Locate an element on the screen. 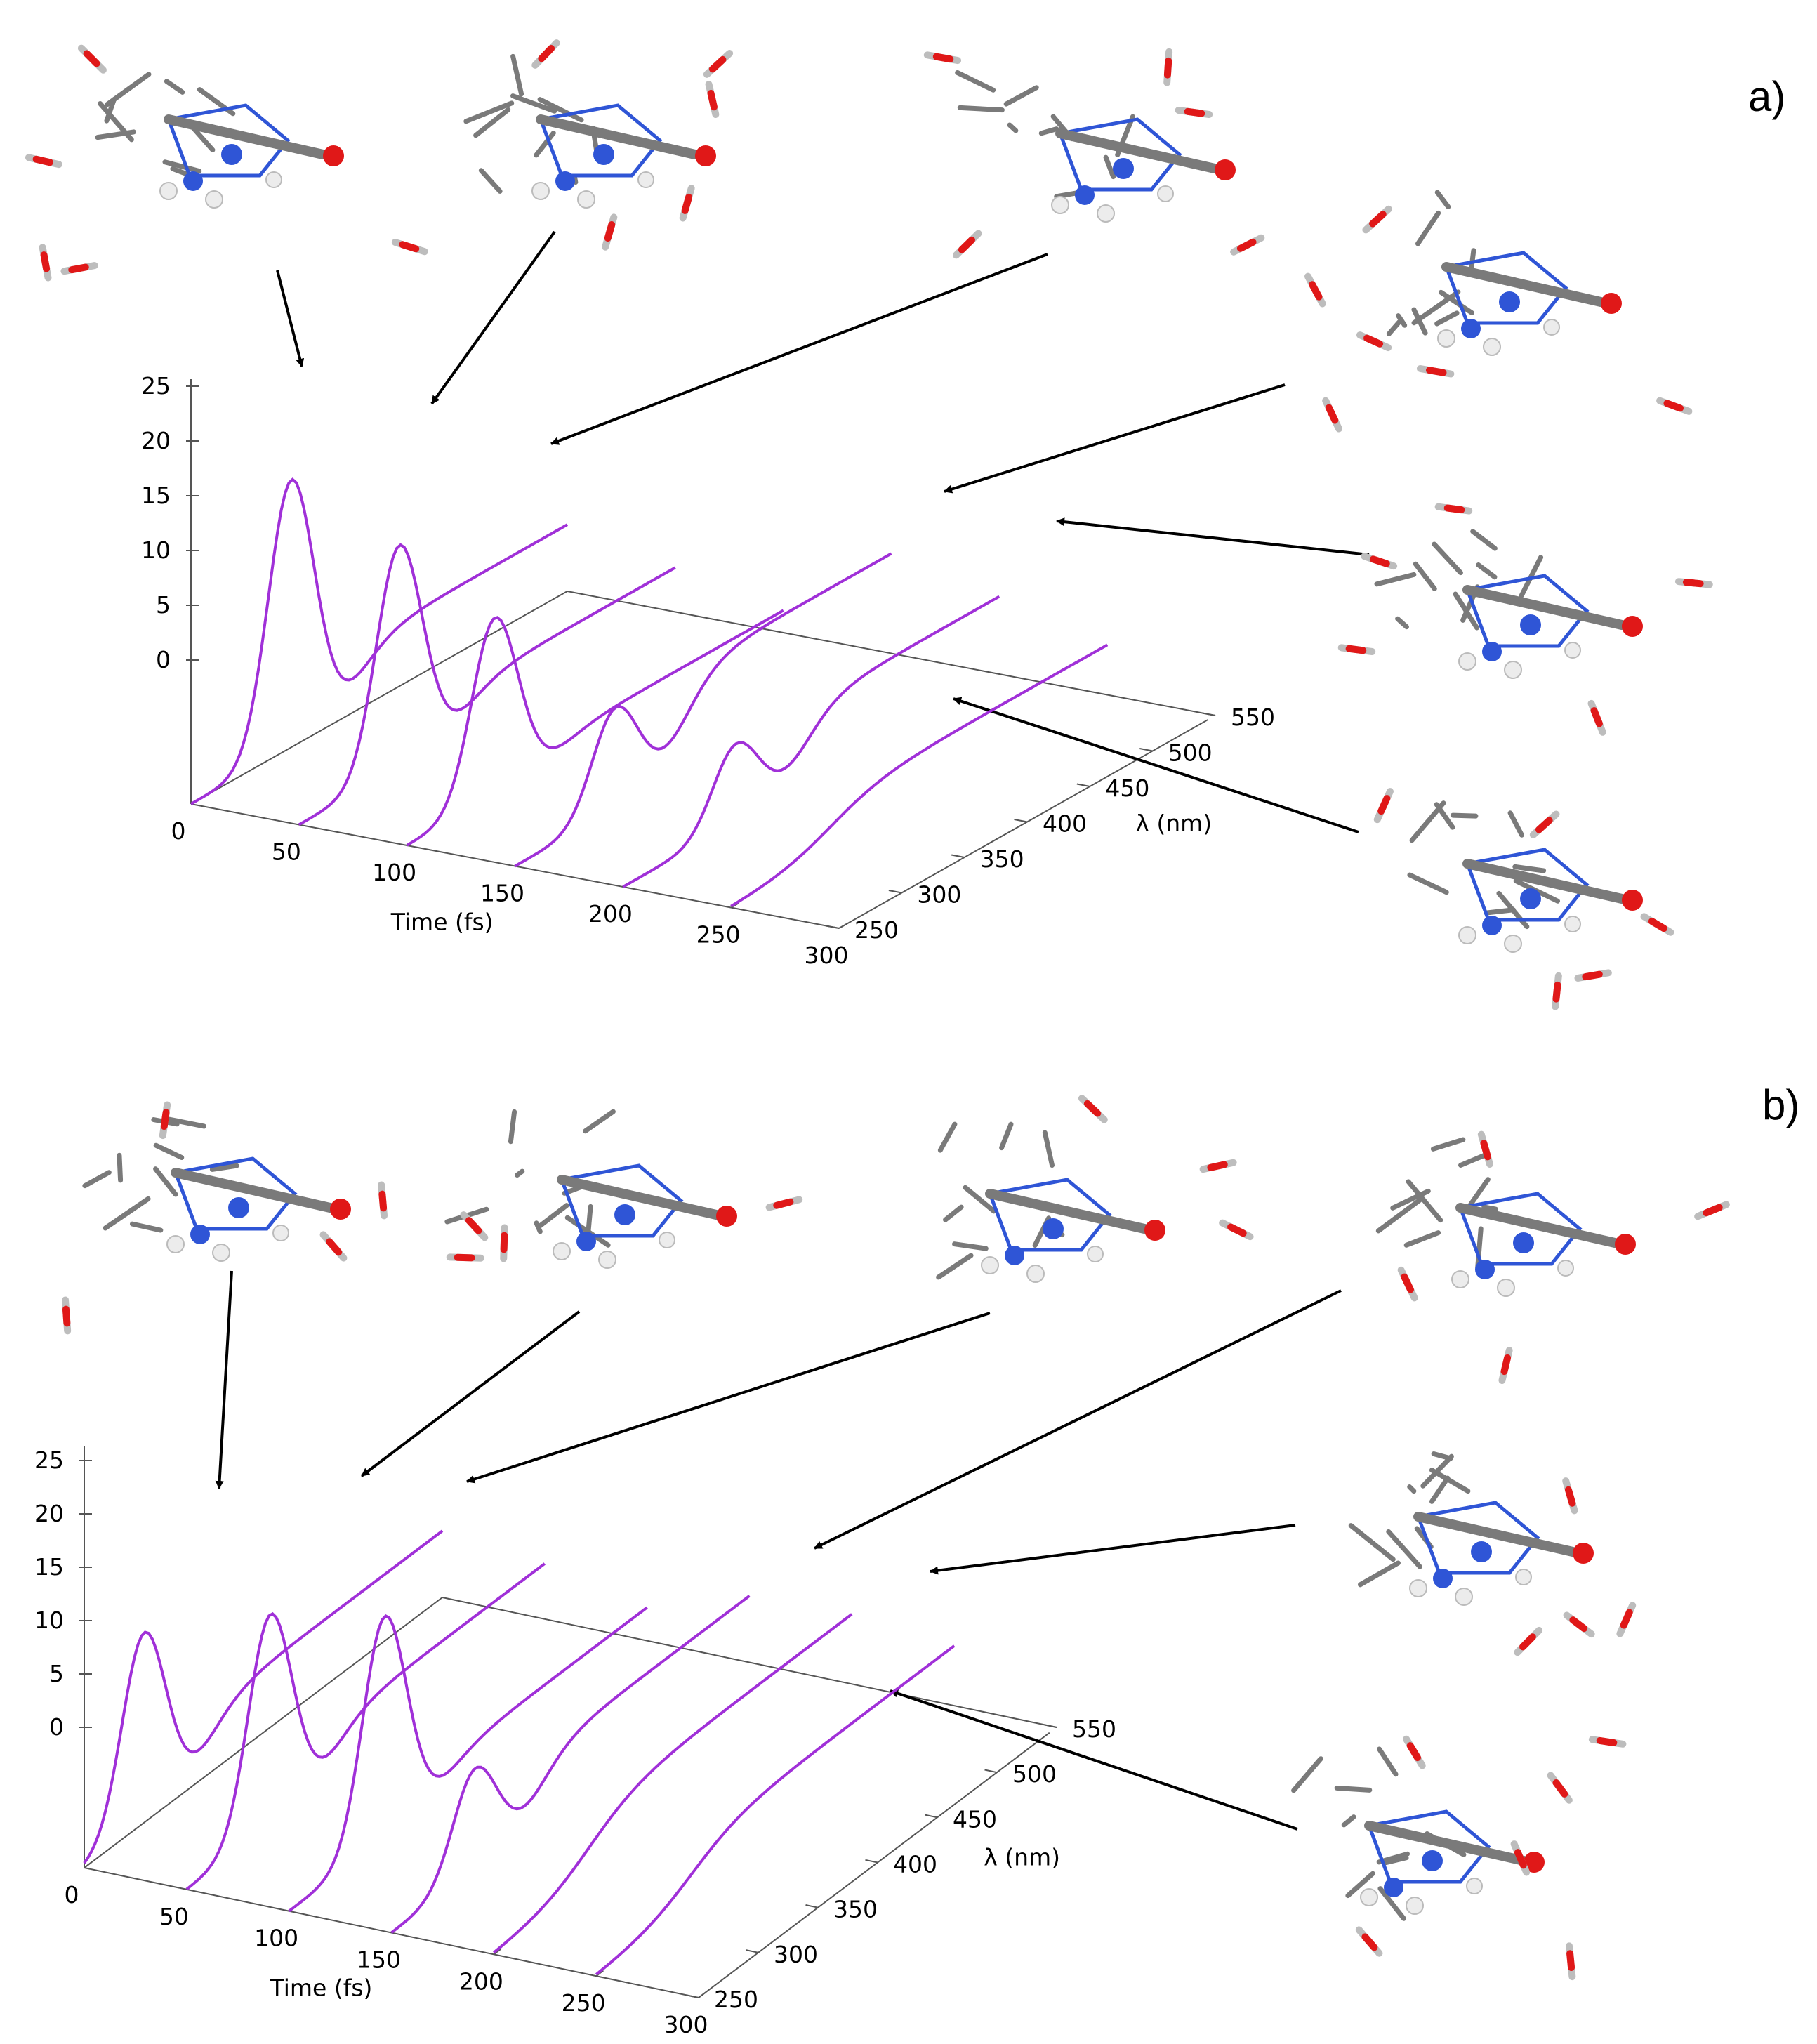  far-lambda-axis is located at coordinates (874, 1865).